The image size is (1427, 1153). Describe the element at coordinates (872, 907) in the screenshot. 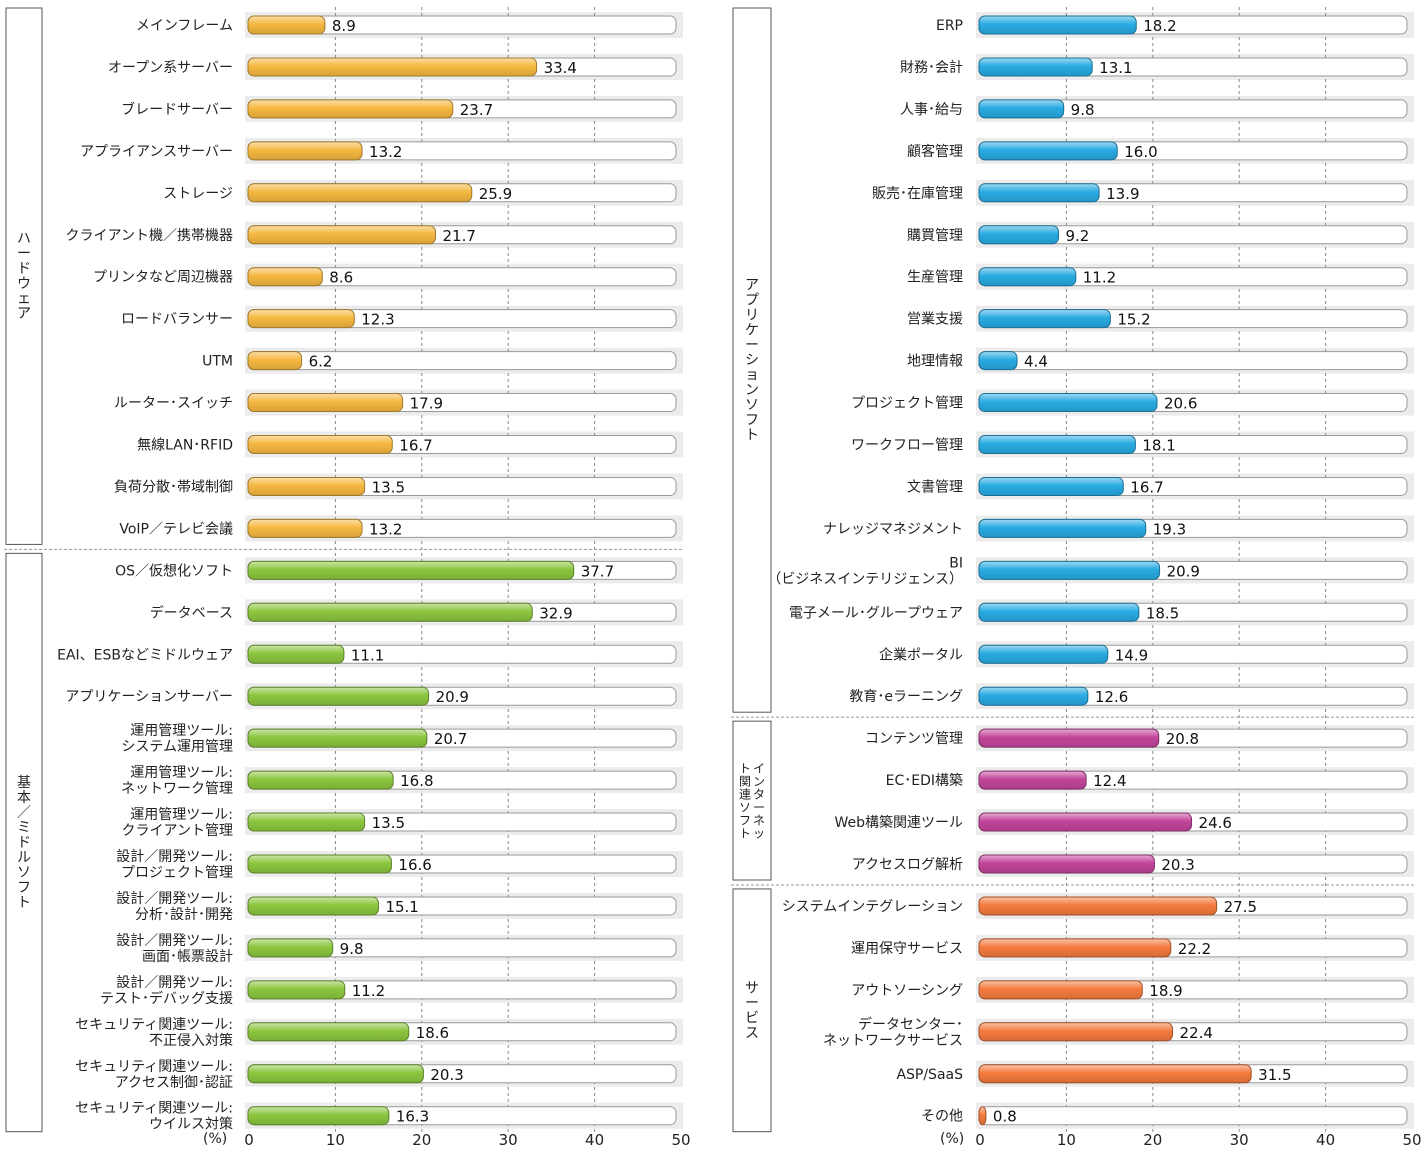

I see `category-label: システムインテグレーション` at that location.